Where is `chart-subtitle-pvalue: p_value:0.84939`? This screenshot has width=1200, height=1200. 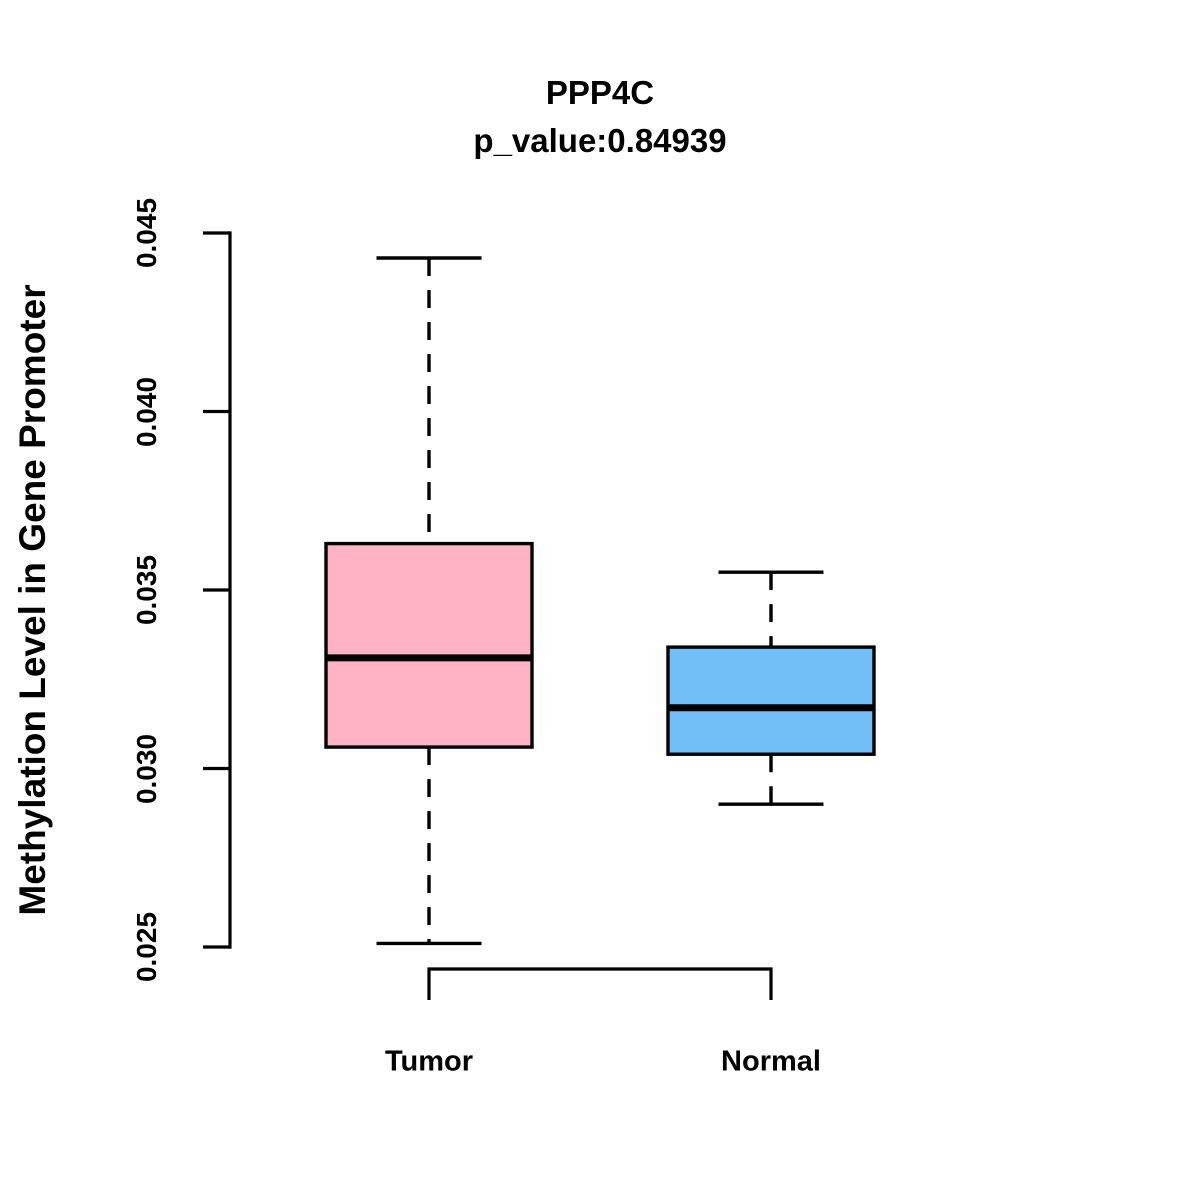 chart-subtitle-pvalue: p_value:0.84939 is located at coordinates (600, 140).